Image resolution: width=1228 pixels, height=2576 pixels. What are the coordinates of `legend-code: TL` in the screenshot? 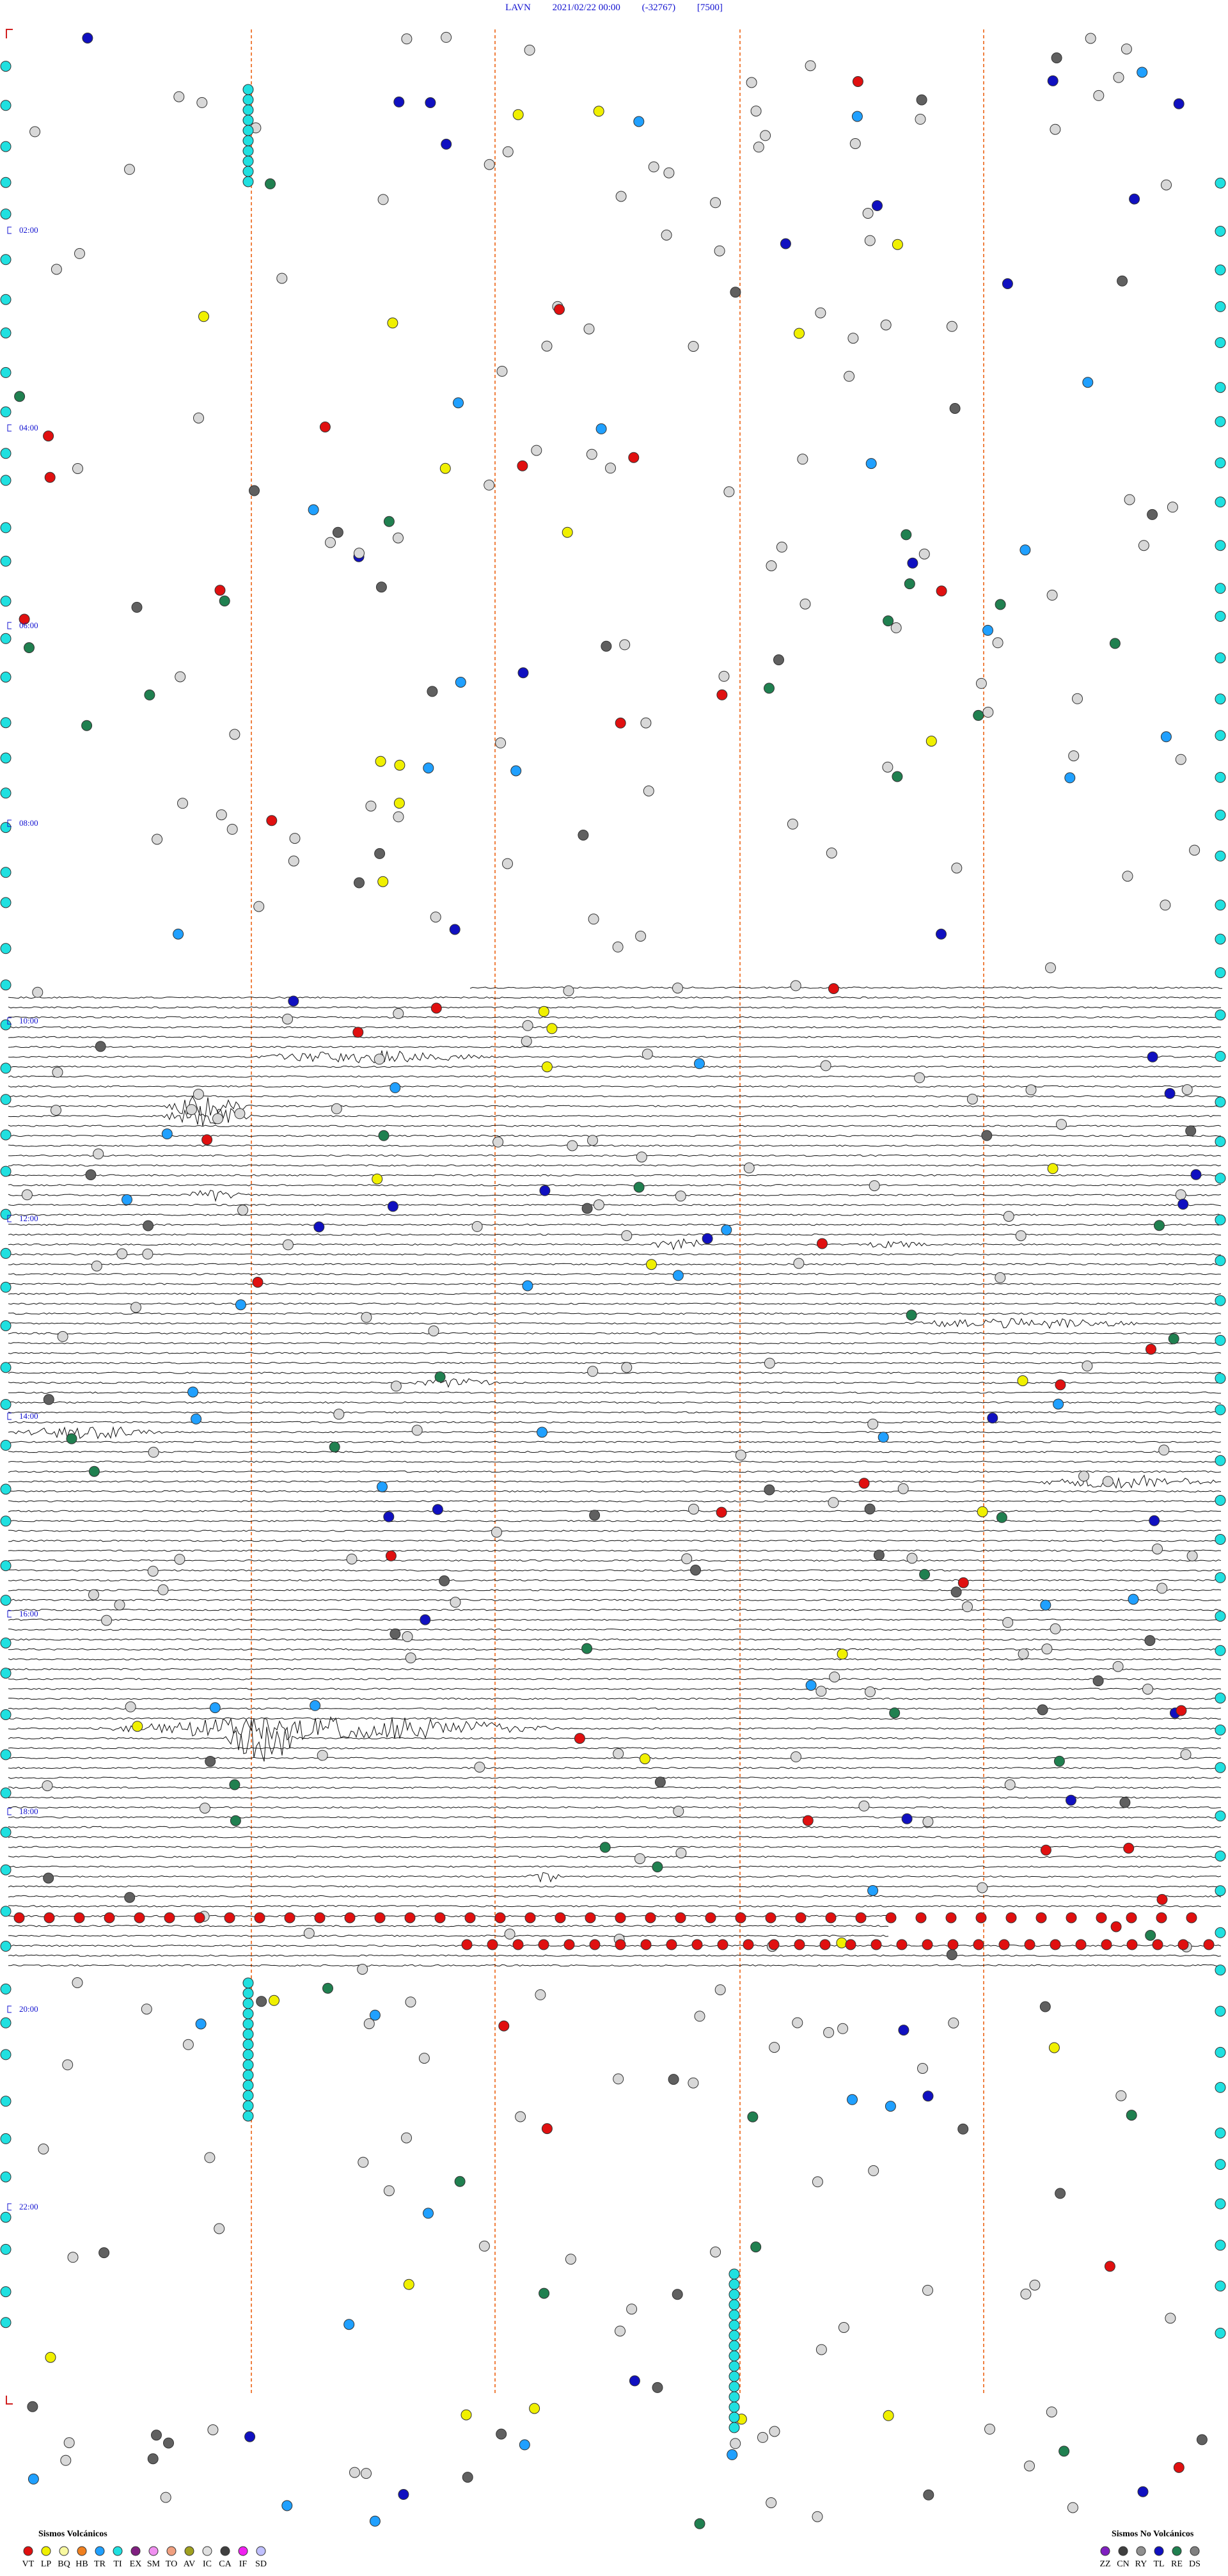 It's located at (1158, 2564).